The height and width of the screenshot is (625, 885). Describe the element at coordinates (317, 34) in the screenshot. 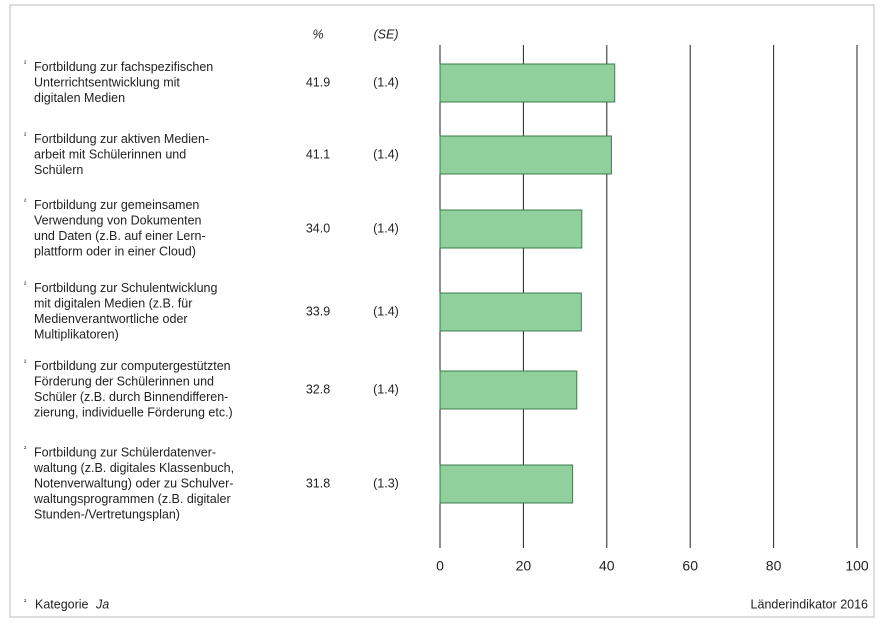

I see `column-header: %` at that location.